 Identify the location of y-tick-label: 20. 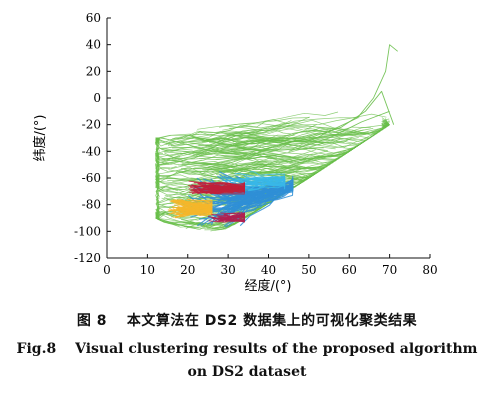
(93, 71).